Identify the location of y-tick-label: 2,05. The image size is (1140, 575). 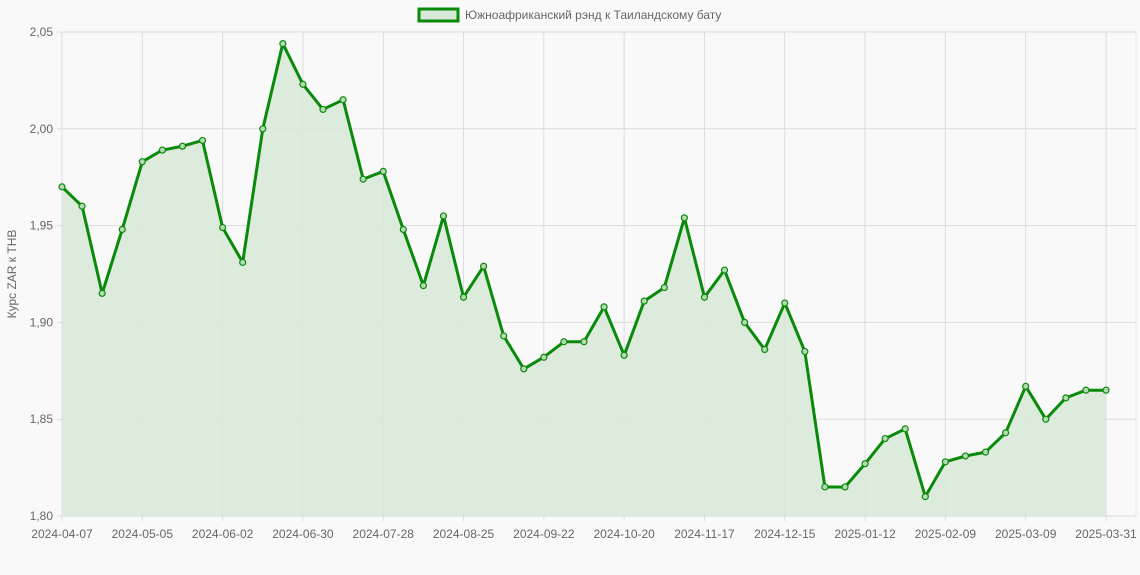
(42, 32).